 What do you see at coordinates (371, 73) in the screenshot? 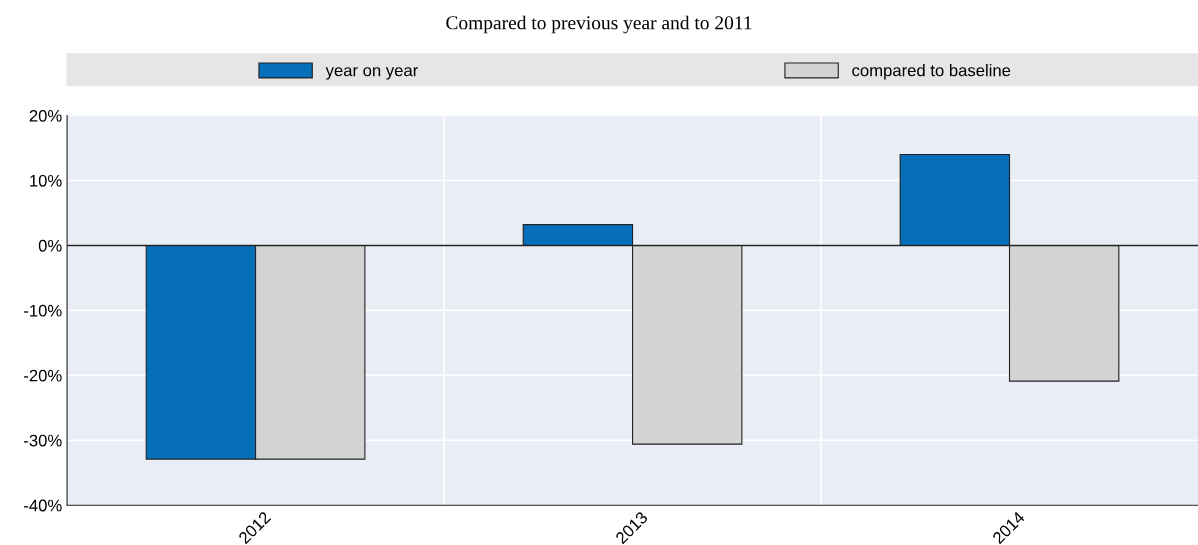
I see `legend-label: year on year` at bounding box center [371, 73].